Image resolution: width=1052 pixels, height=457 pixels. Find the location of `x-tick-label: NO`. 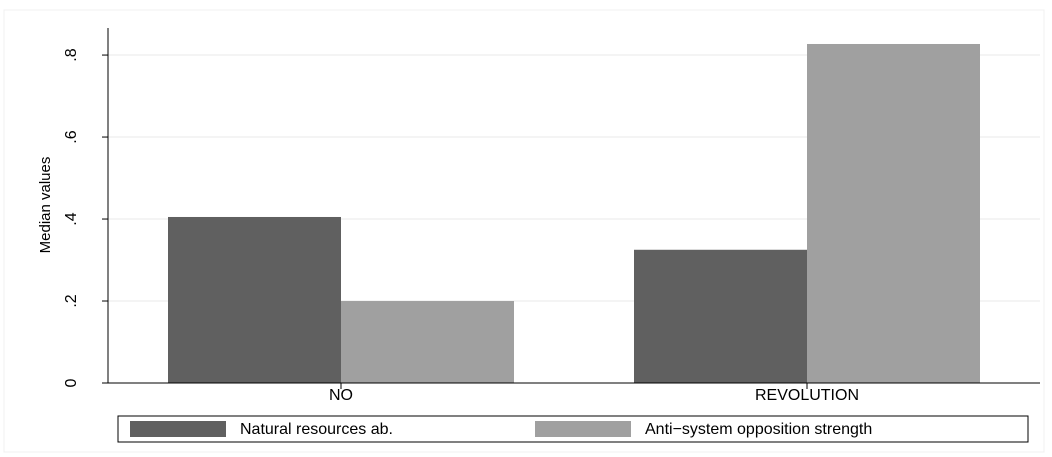

x-tick-label: NO is located at coordinates (341, 395).